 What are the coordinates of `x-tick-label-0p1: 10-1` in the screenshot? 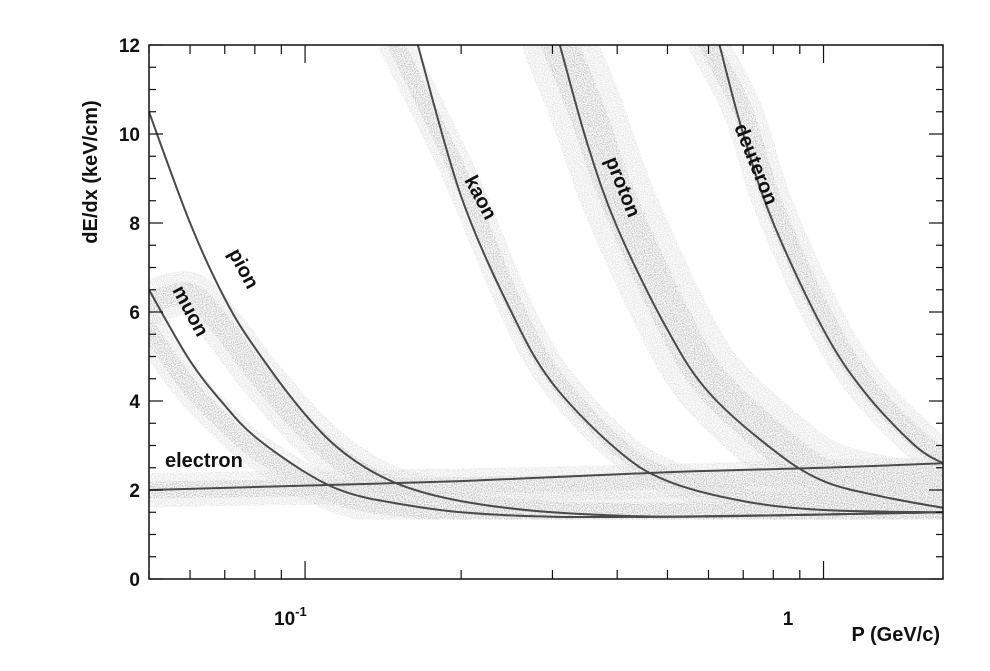 It's located at (290, 617).